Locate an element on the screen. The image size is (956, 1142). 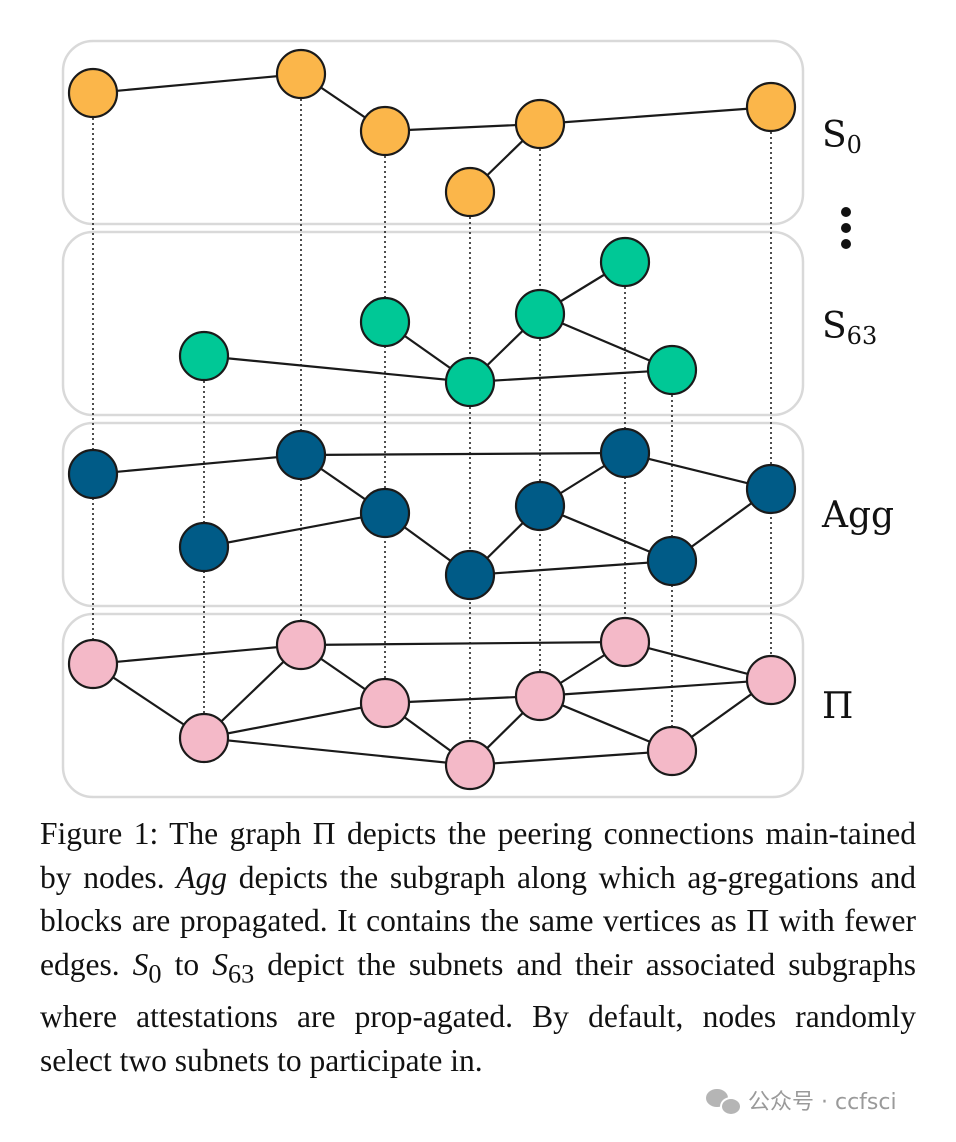
ellipsis-icon is located at coordinates (846, 228).